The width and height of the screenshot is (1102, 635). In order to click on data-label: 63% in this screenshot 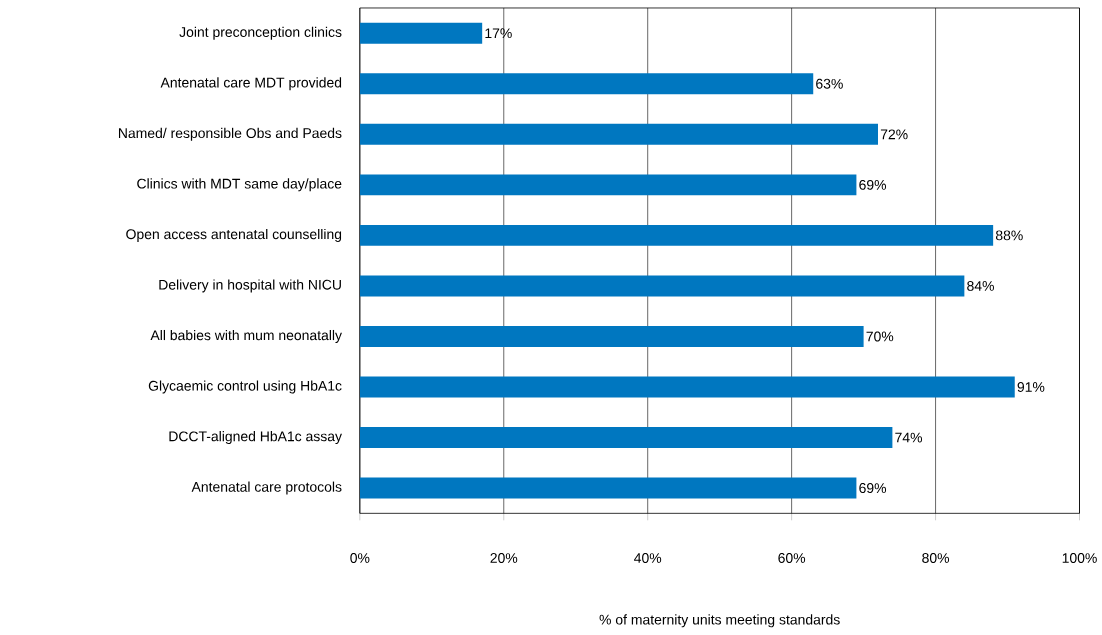, I will do `click(829, 83)`.